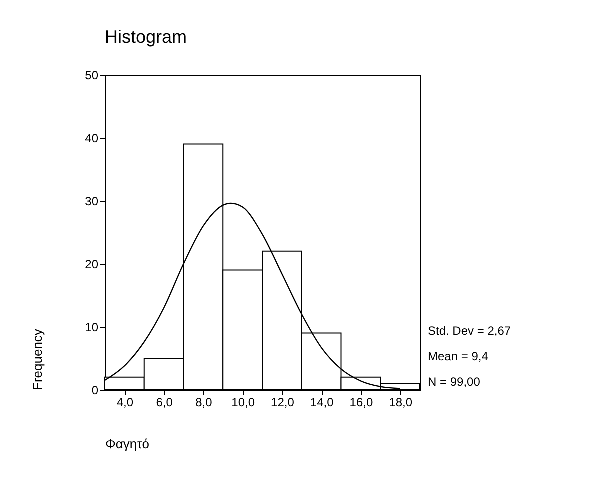 This screenshot has width=590, height=498. What do you see at coordinates (146, 37) in the screenshot?
I see `chart-title: Histogram` at bounding box center [146, 37].